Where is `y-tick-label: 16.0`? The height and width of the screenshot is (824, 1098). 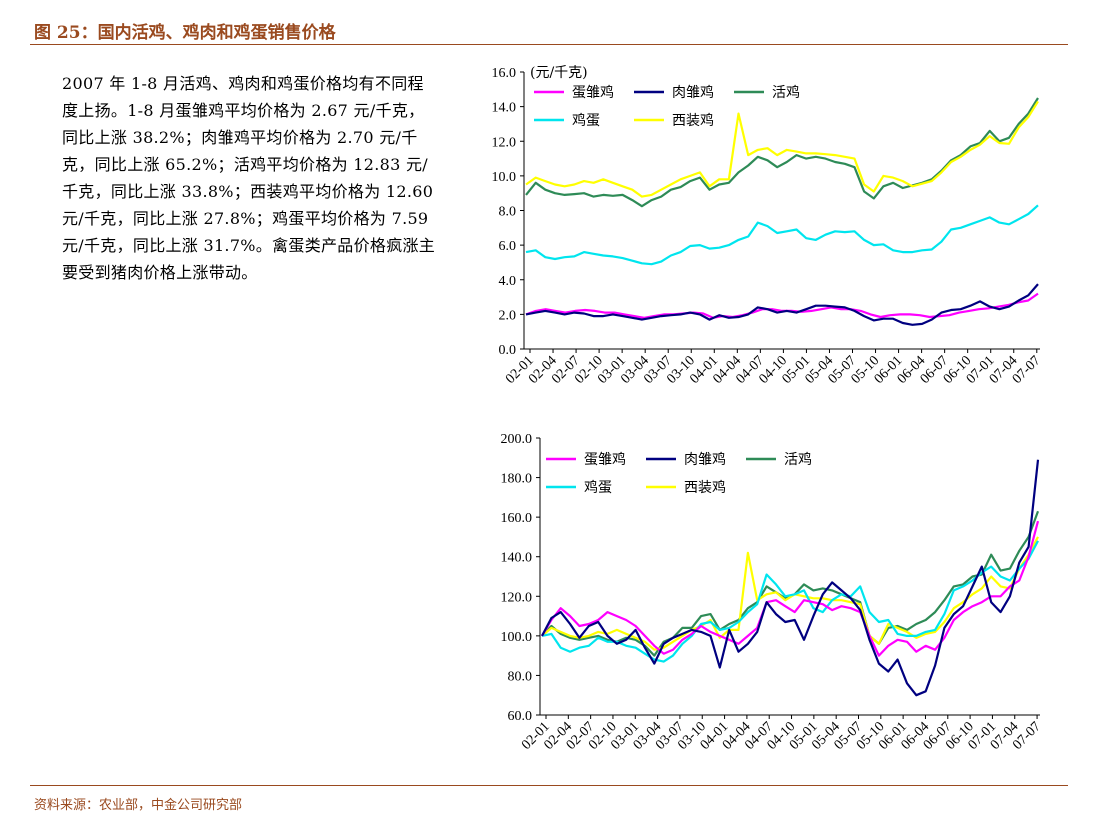 y-tick-label: 16.0 is located at coordinates (504, 73).